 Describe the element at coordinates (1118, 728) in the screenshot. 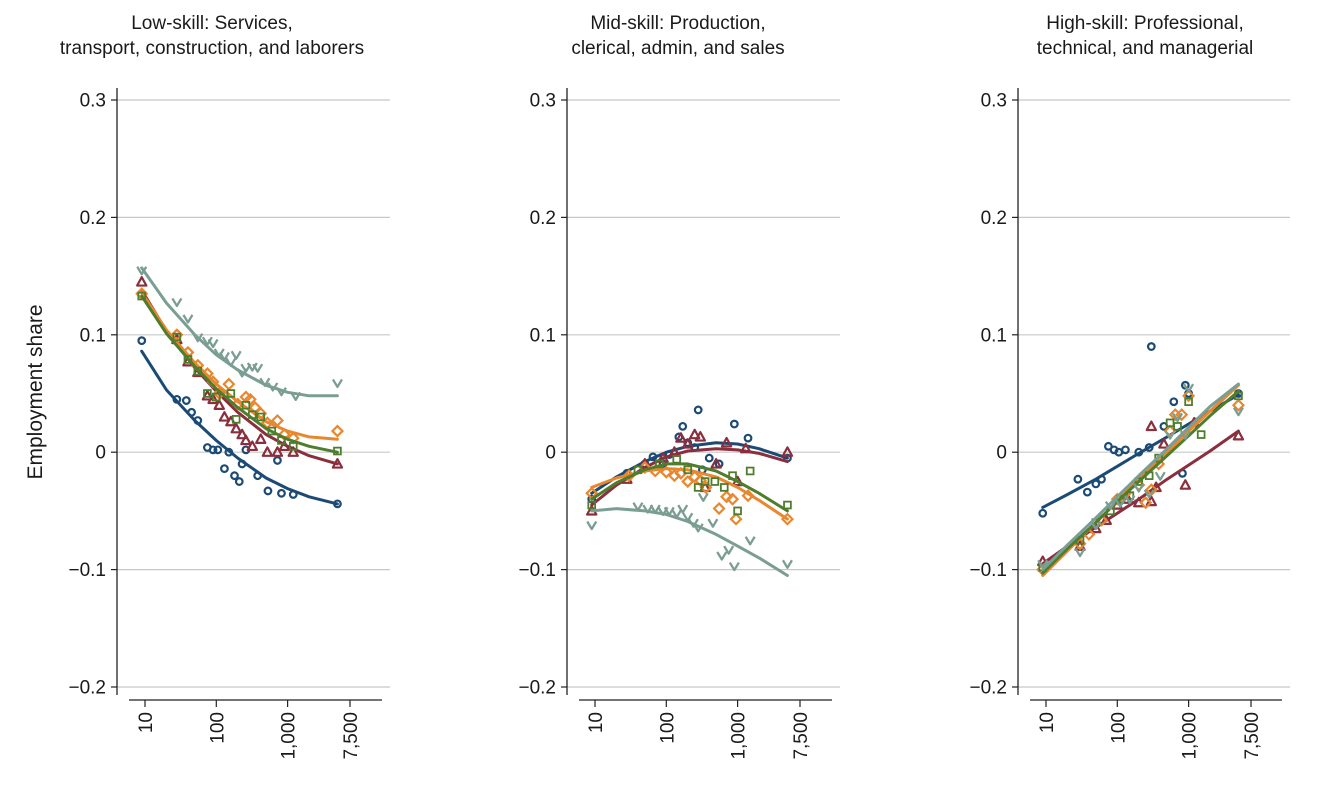

I see `x-tick-label: 100` at that location.